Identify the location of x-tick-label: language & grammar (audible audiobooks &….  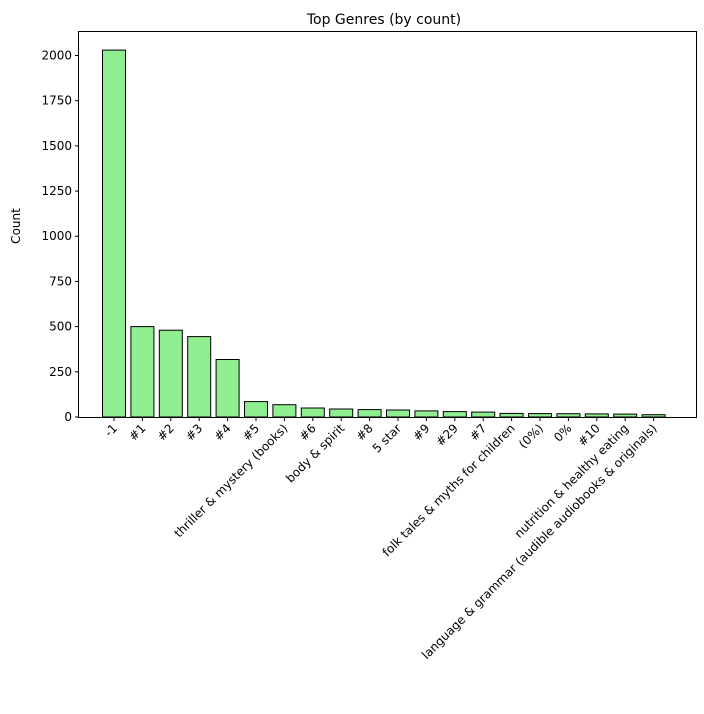
(539, 541).